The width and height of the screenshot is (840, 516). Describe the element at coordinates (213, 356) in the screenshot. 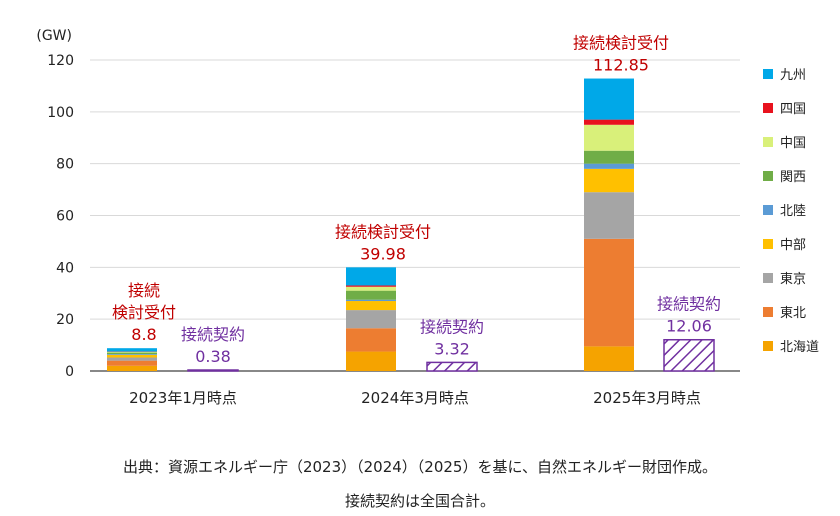

I see `contract-value: 0.38` at that location.